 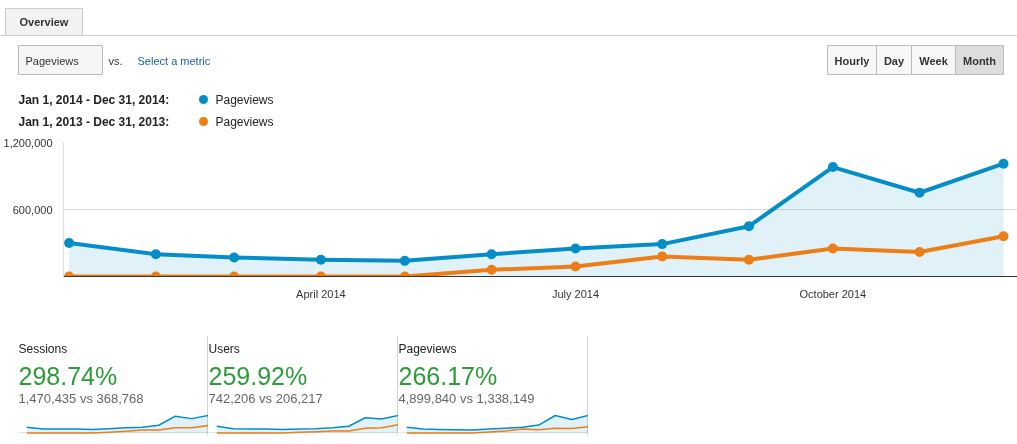 I want to click on text: 259.92%, so click(x=258, y=376).